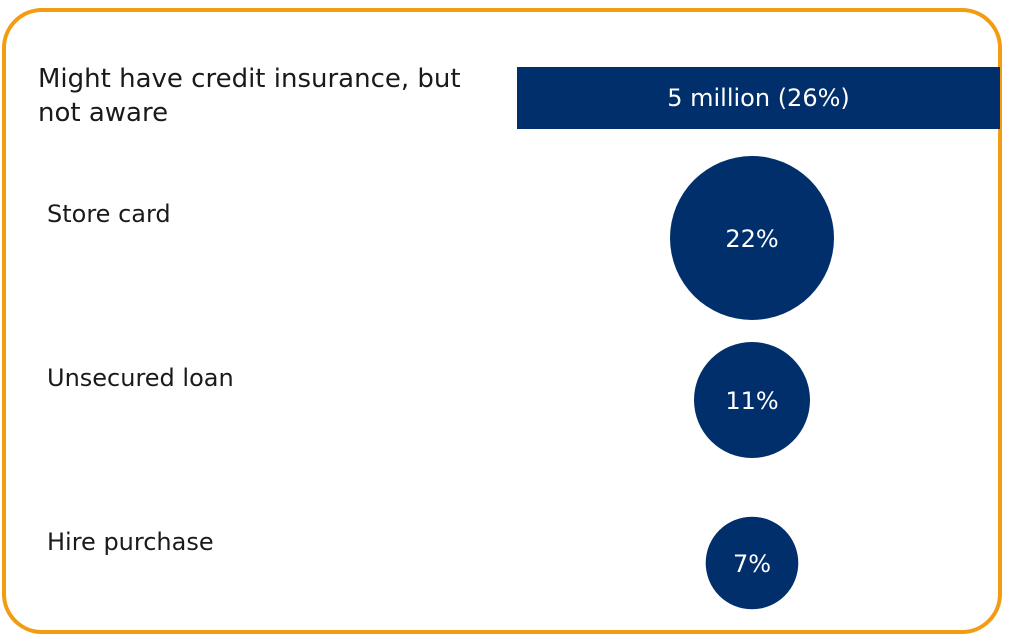  I want to click on category-label-unsecured-loan: Unsecured loan, so click(140, 378).